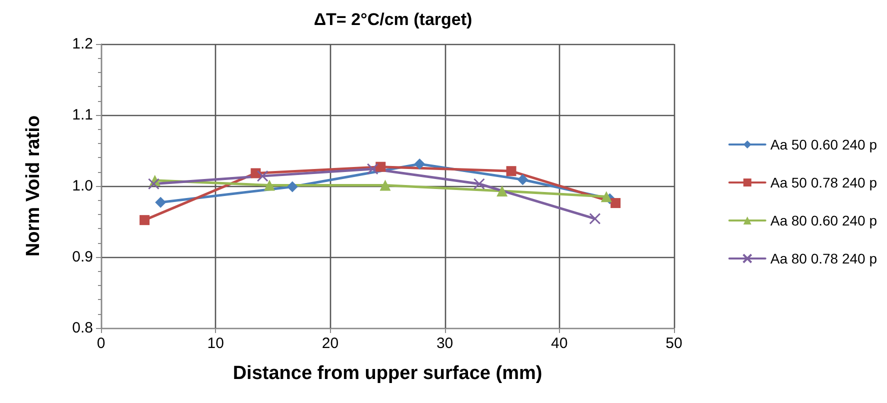 Image resolution: width=887 pixels, height=403 pixels. What do you see at coordinates (101, 343) in the screenshot?
I see `x-tick-label: 0` at bounding box center [101, 343].